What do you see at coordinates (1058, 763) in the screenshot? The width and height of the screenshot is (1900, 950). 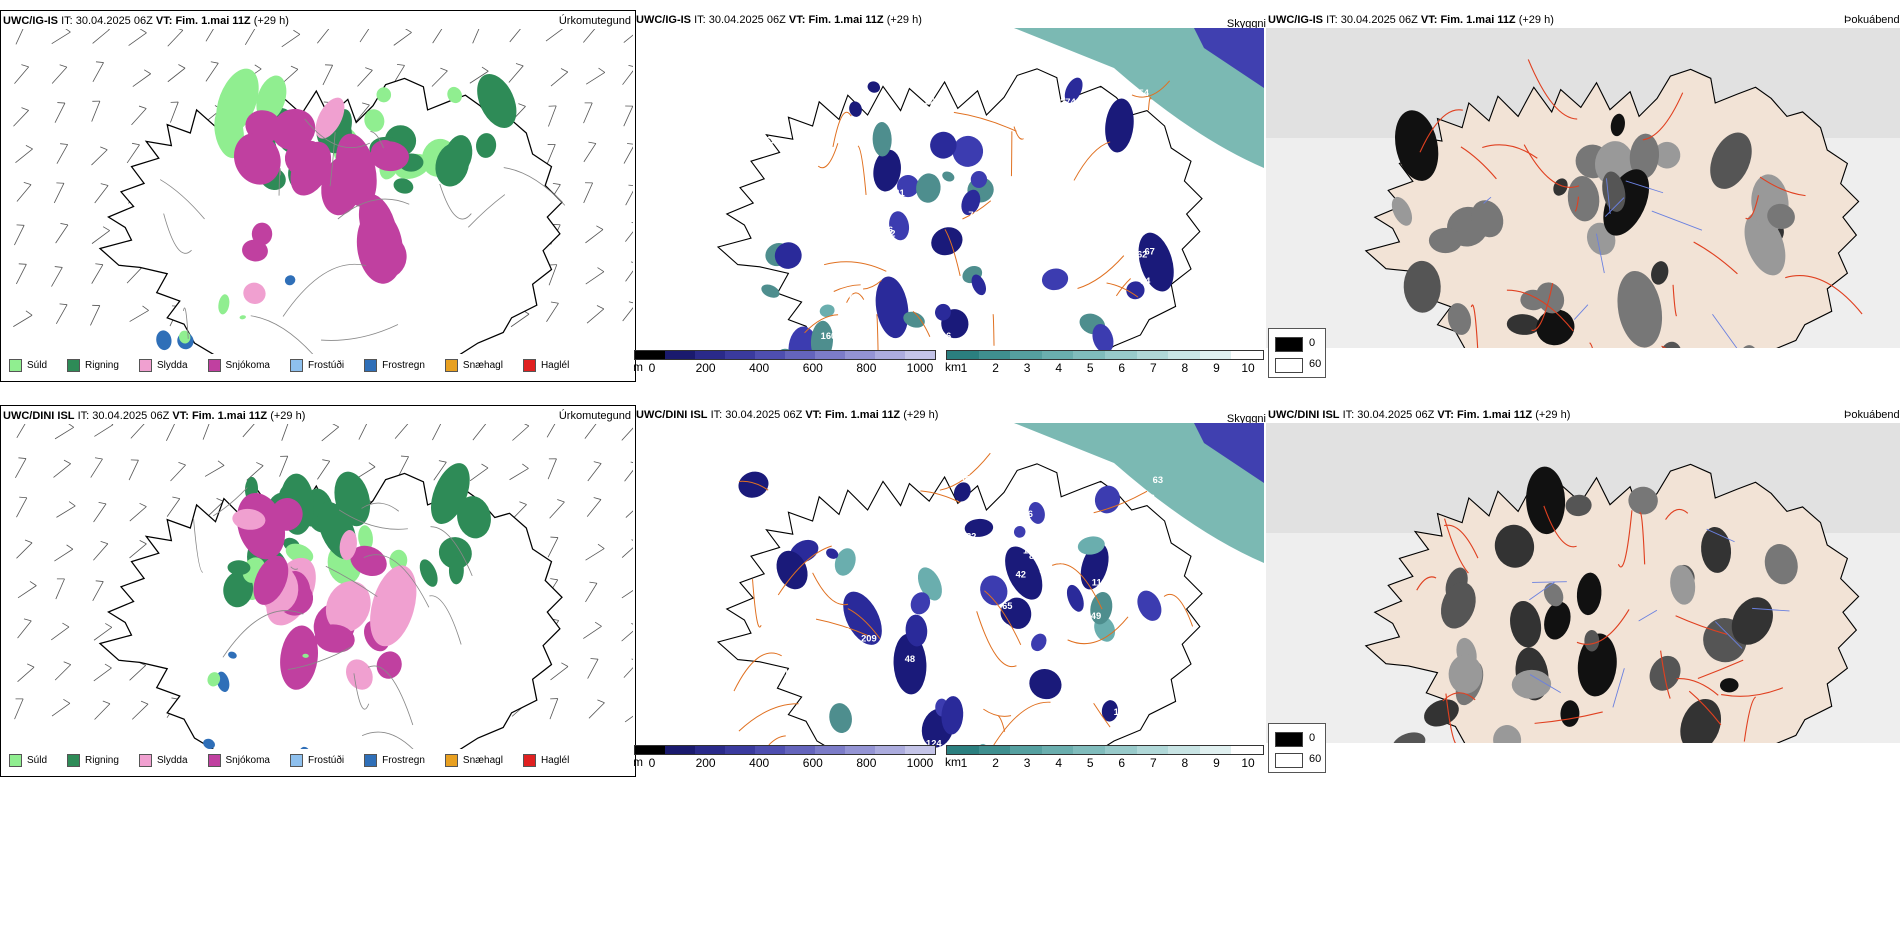 I see `colorbar-tick: 4` at bounding box center [1058, 763].